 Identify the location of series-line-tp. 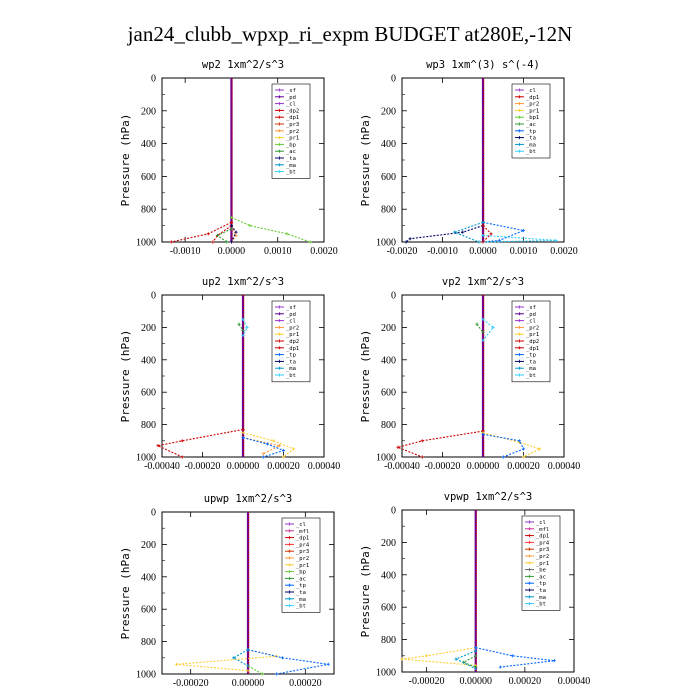
(503, 445).